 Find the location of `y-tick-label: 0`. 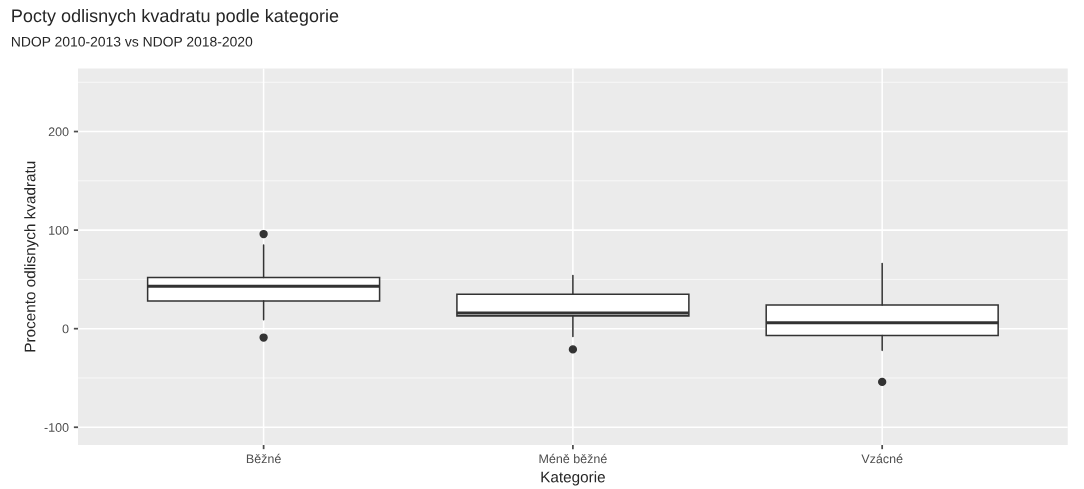

y-tick-label: 0 is located at coordinates (65, 329).